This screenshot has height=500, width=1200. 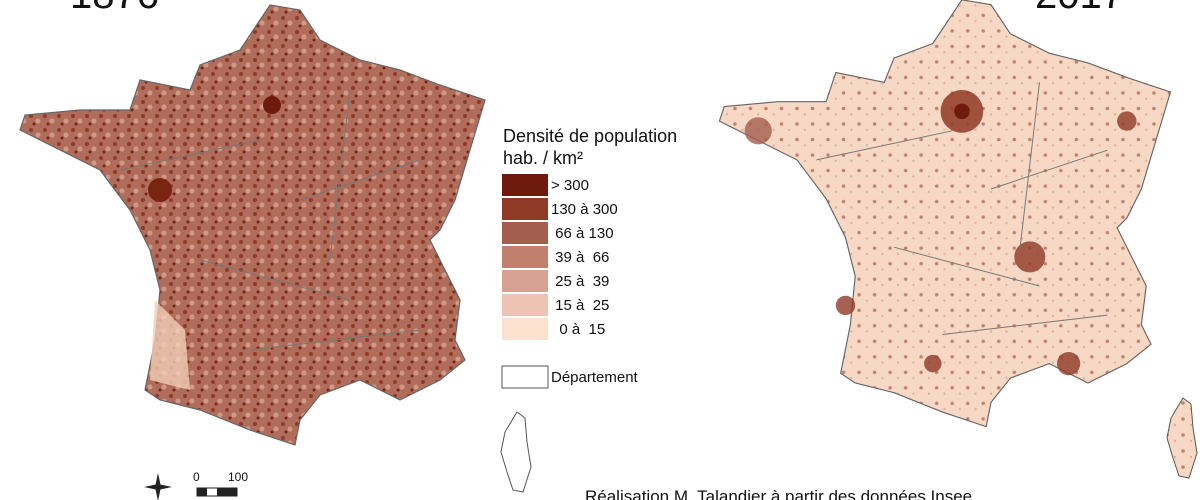 What do you see at coordinates (114, 8) in the screenshot?
I see `map-year: 1876` at bounding box center [114, 8].